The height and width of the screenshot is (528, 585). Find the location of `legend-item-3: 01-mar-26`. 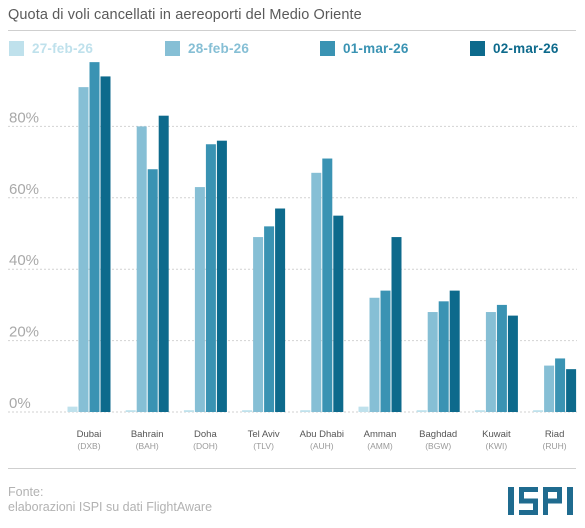

legend-item-3: 01-mar-26 is located at coordinates (364, 48).